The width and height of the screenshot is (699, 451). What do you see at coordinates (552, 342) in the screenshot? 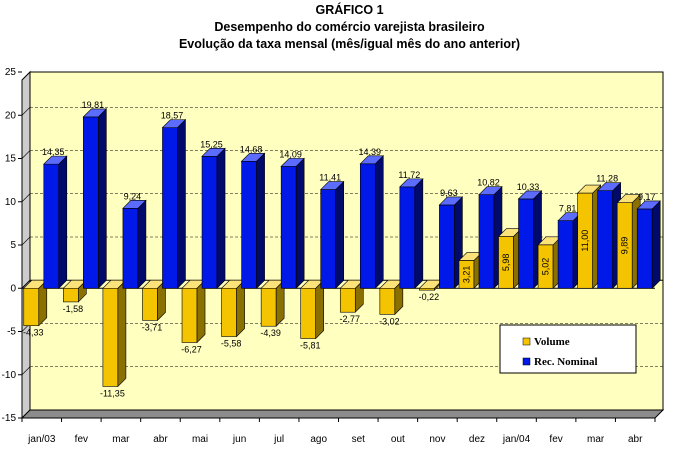
I see `legend-label-volume: Volume` at bounding box center [552, 342].